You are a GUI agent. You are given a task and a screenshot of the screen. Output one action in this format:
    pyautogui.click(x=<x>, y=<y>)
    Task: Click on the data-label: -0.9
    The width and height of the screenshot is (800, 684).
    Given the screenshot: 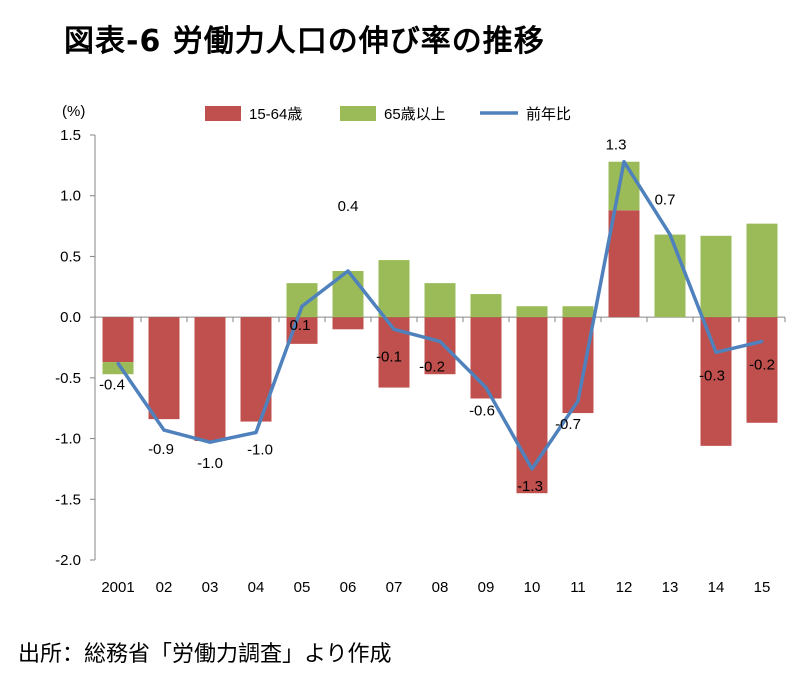 What is the action you would take?
    pyautogui.click(x=161, y=449)
    